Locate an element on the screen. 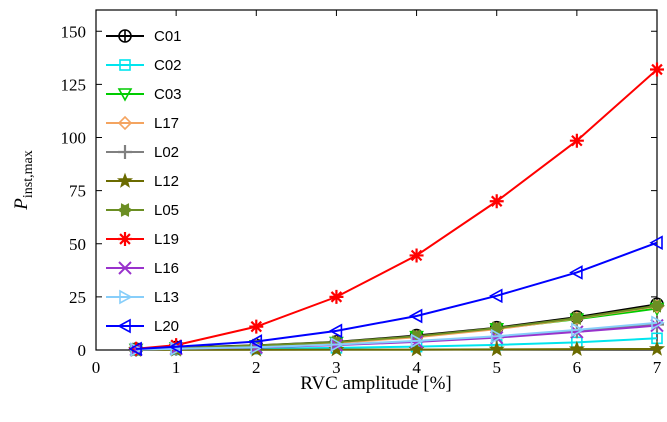 This screenshot has height=422, width=667. legend-marker-c02 is located at coordinates (125, 65).